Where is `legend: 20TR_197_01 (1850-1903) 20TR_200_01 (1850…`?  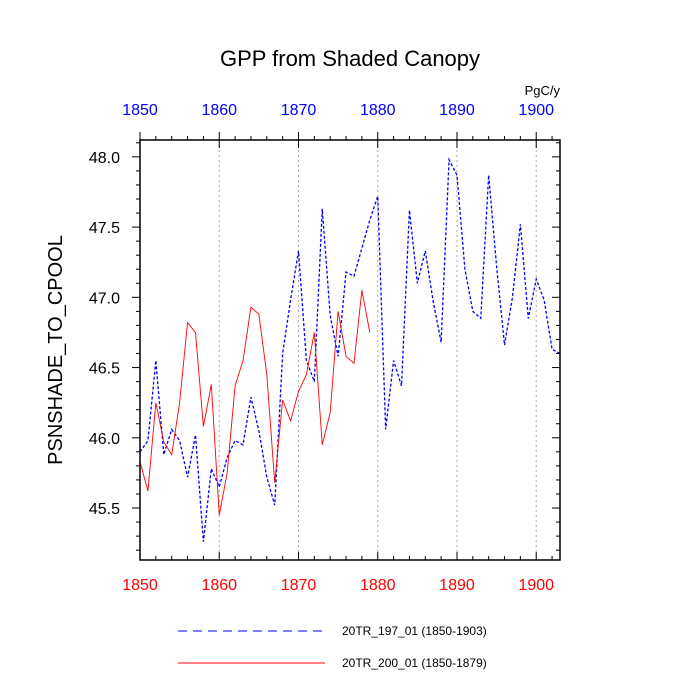
legend: 20TR_197_01 (1850-1903) 20TR_200_01 (1850… is located at coordinates (332, 647).